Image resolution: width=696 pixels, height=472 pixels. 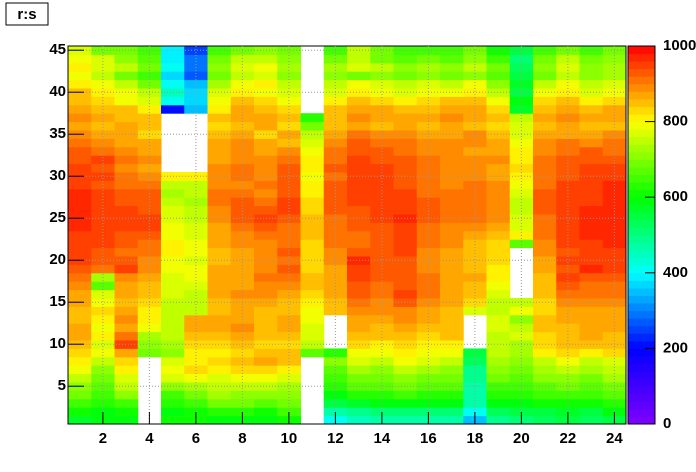 What do you see at coordinates (103, 438) in the screenshot?
I see `x-tick-label: 2` at bounding box center [103, 438].